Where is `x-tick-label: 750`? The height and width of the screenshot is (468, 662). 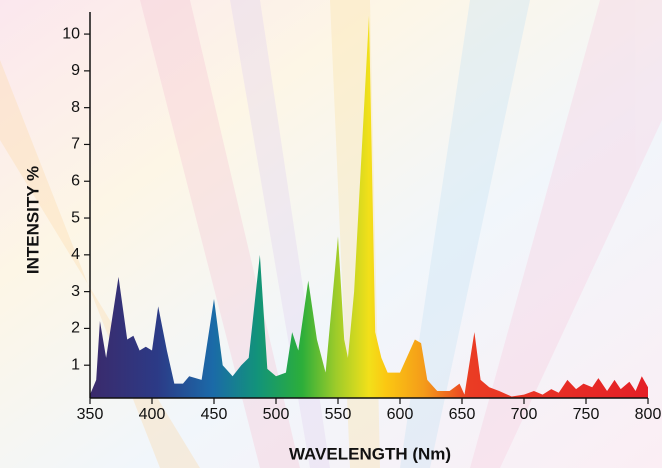
x-tick-label: 750 is located at coordinates (586, 414).